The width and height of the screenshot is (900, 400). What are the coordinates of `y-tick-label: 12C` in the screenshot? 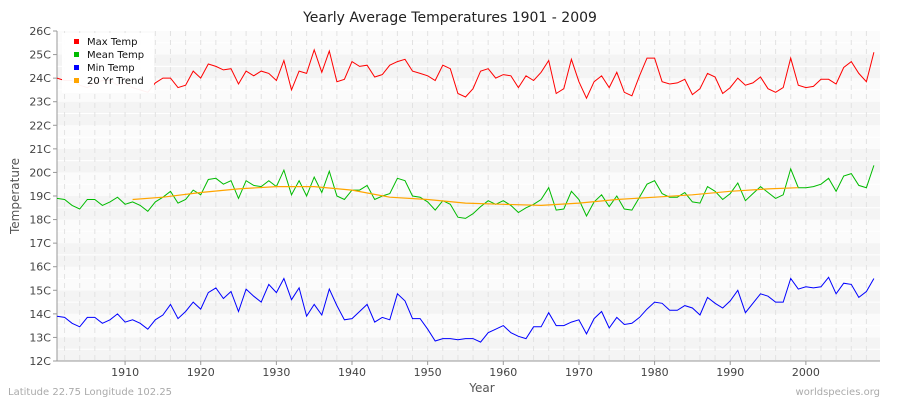 It's located at (40, 361).